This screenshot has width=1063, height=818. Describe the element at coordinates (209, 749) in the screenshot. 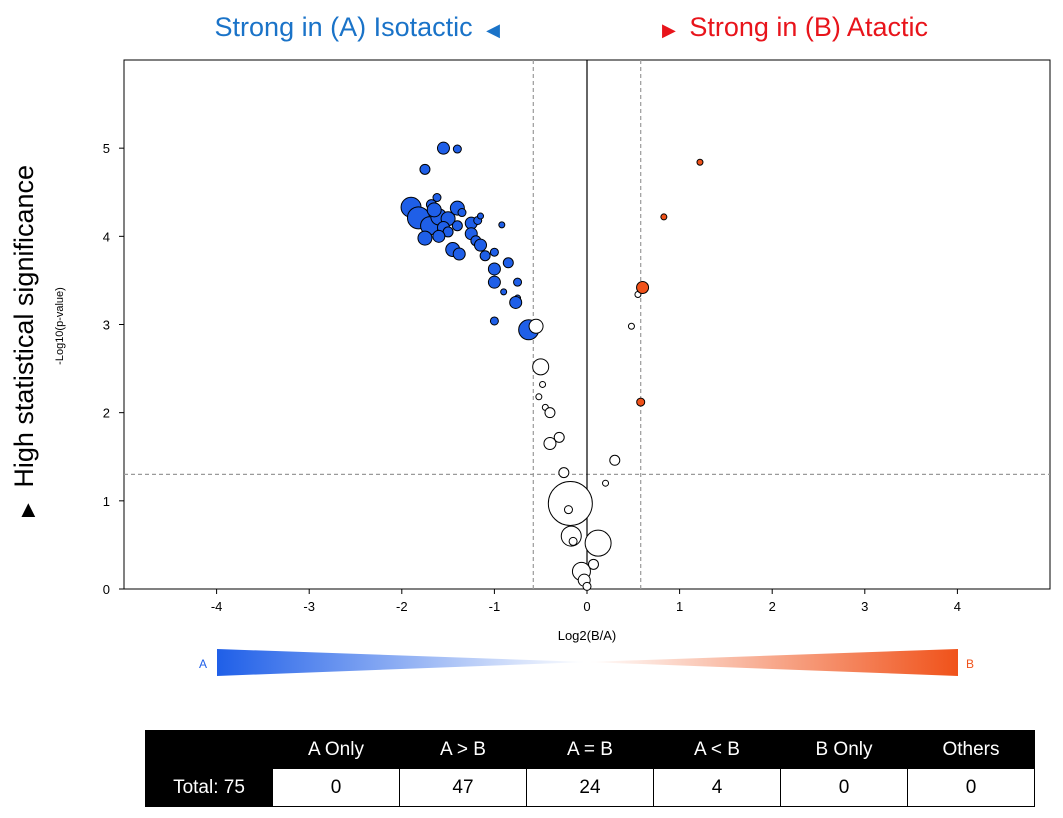

I see `header-cell-blank` at that location.